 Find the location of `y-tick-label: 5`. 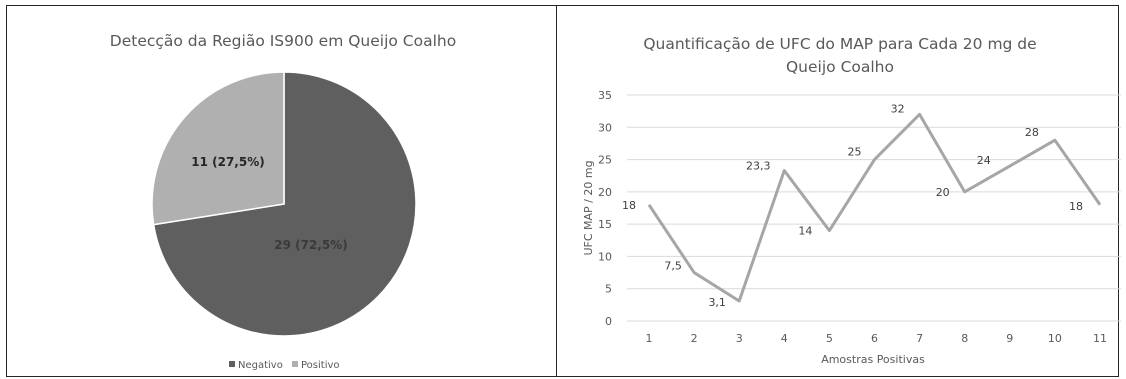

y-tick-label: 5 is located at coordinates (608, 289).